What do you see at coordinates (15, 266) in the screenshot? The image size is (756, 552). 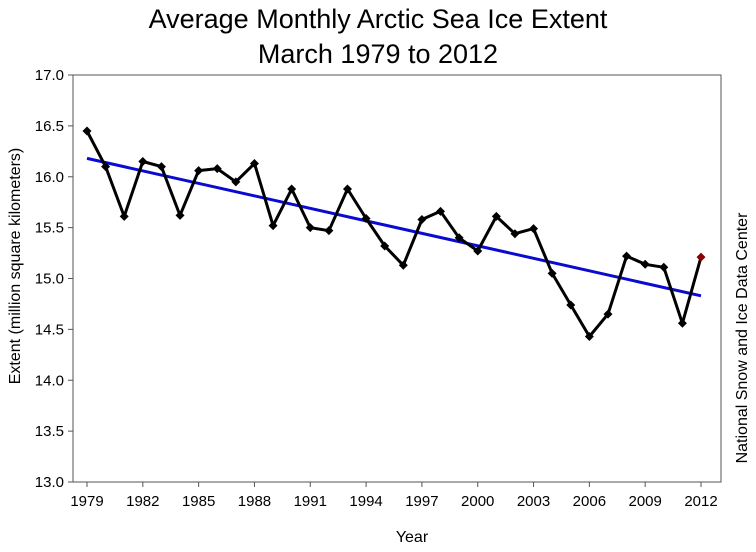 I see `y-axis-title: Extent (million square kilometers)` at bounding box center [15, 266].